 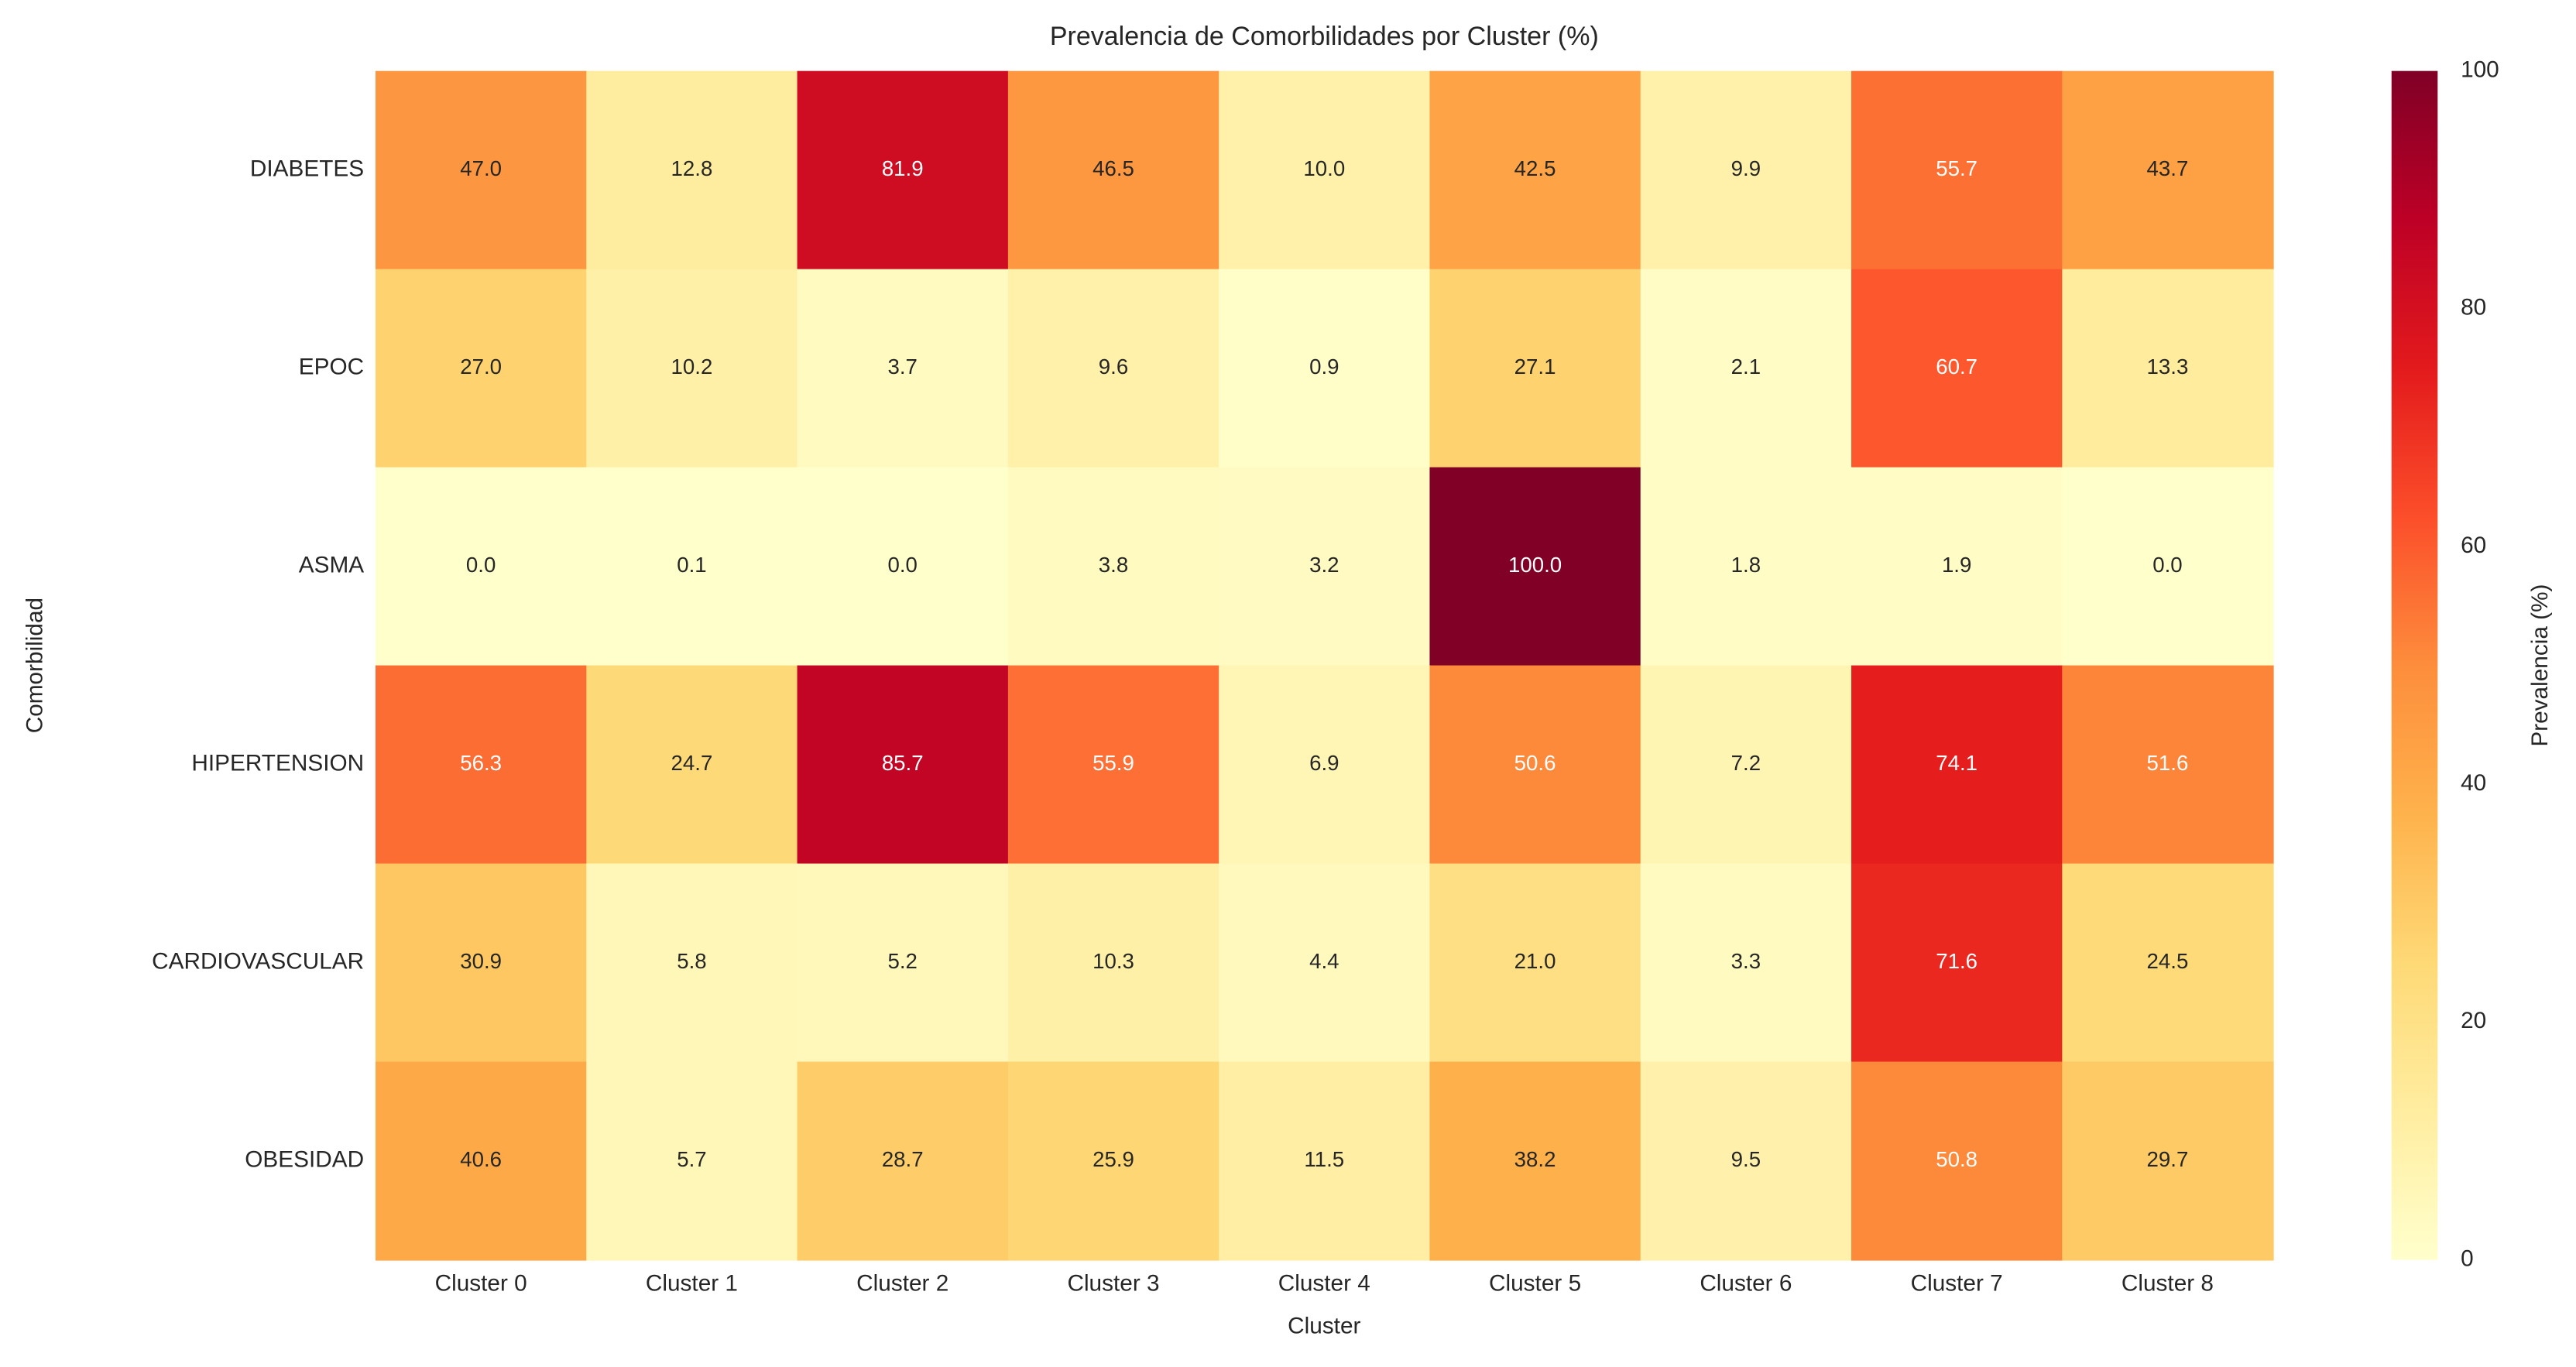 I want to click on cell-label: 40.6, so click(x=481, y=1159).